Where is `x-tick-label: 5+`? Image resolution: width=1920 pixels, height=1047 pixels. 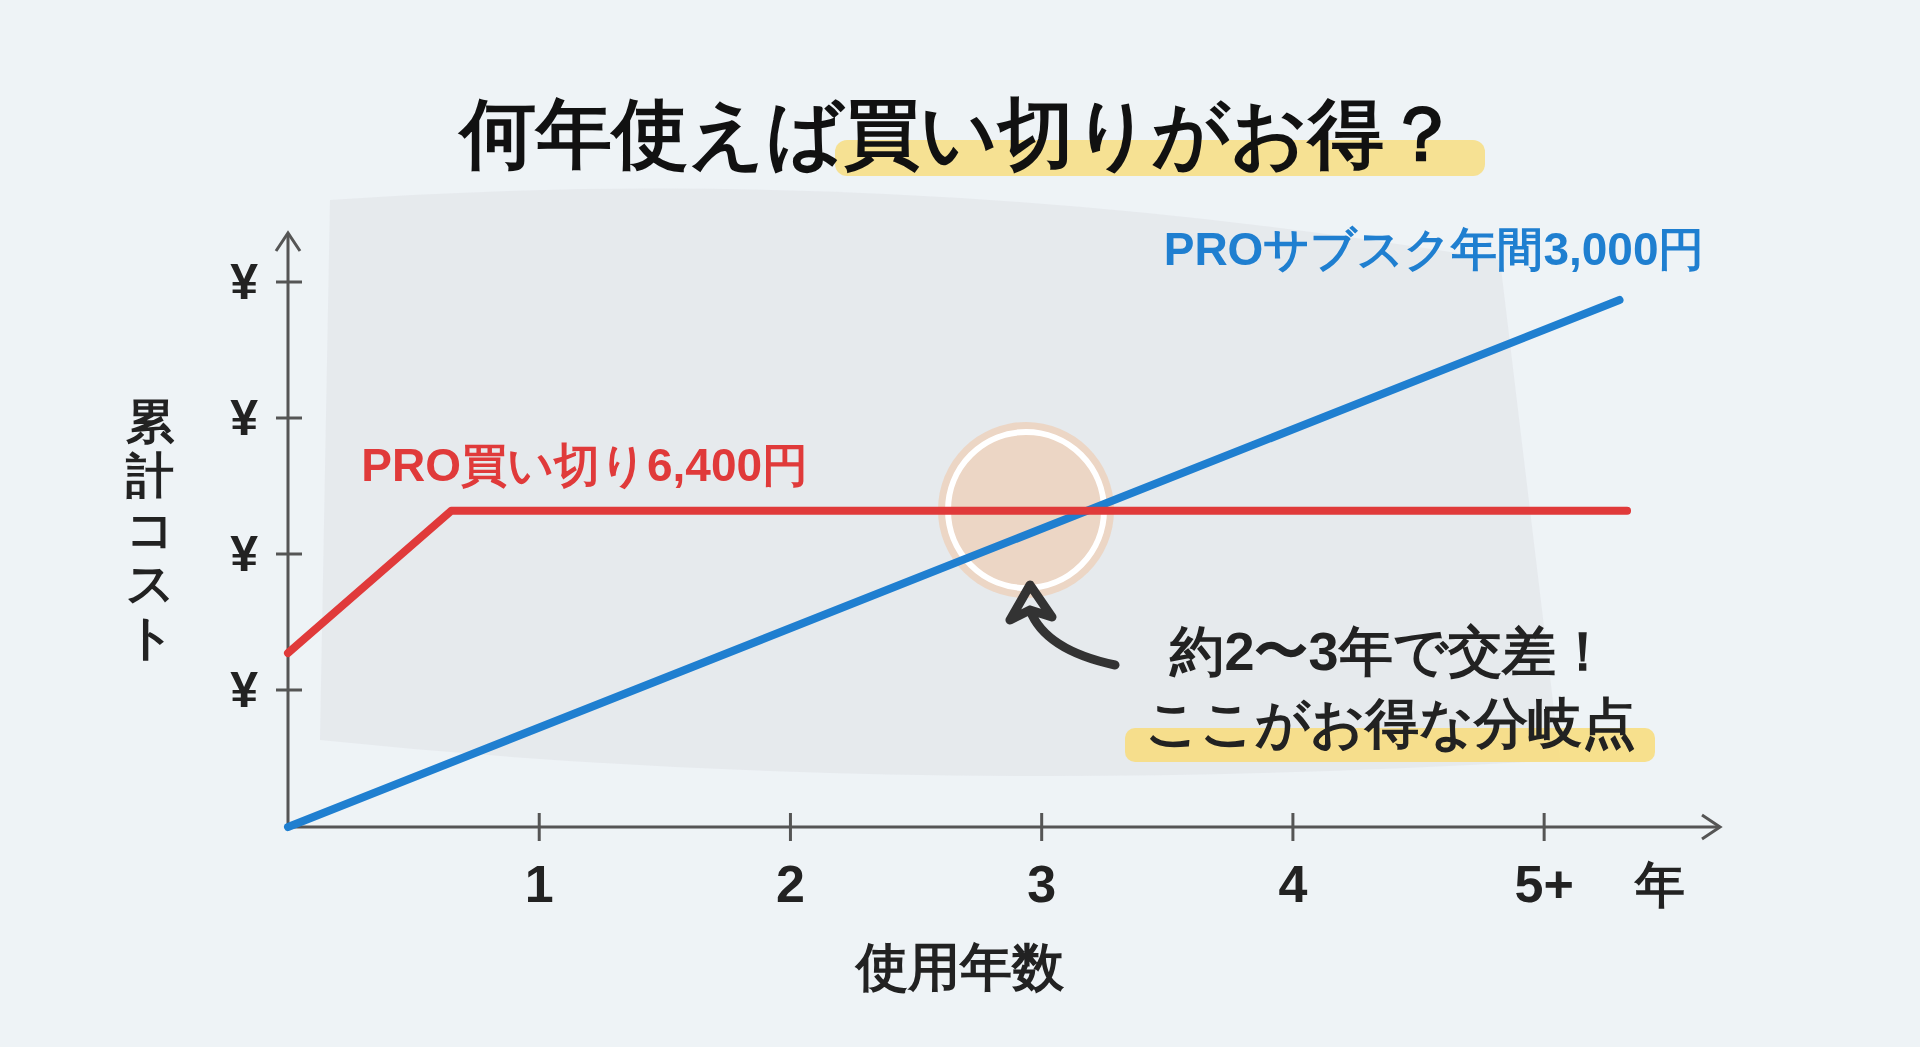 x-tick-label: 5+ is located at coordinates (1544, 884).